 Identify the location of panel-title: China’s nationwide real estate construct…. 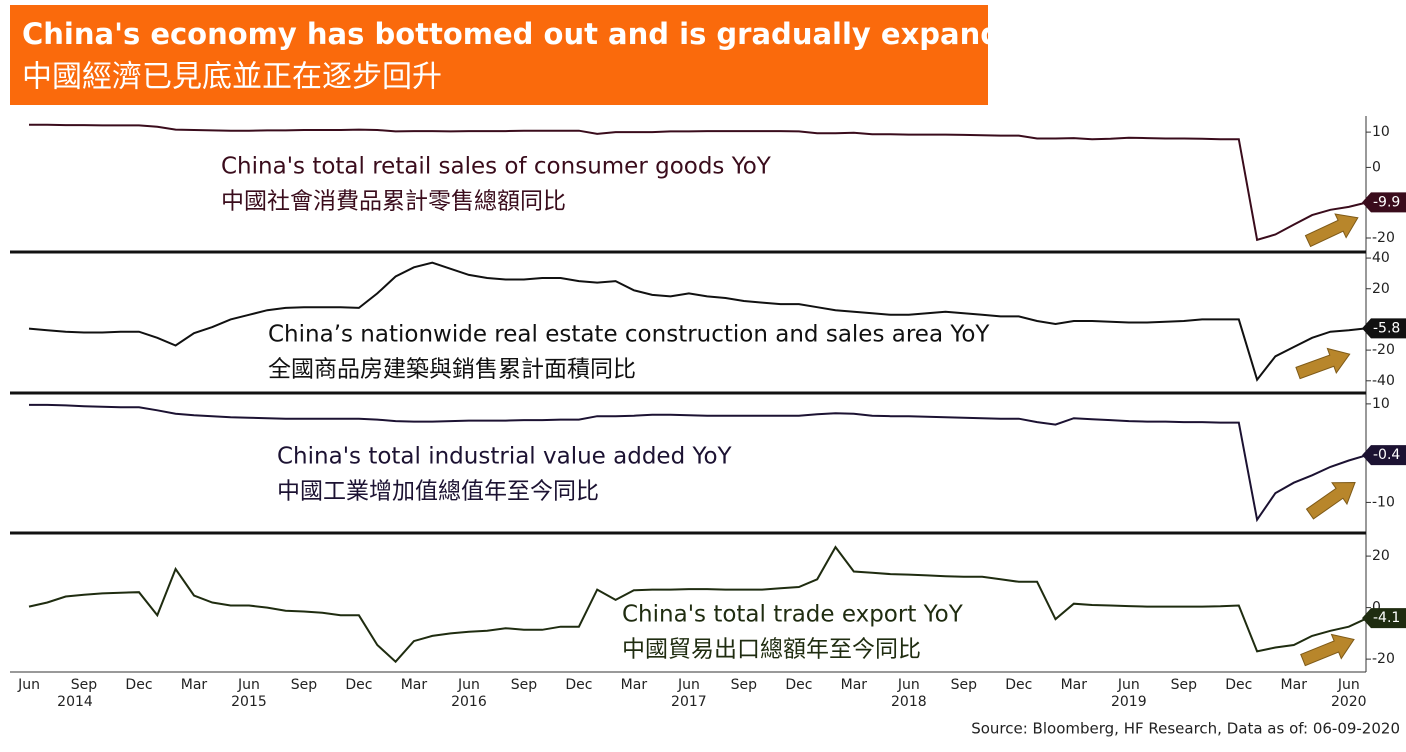
(629, 335).